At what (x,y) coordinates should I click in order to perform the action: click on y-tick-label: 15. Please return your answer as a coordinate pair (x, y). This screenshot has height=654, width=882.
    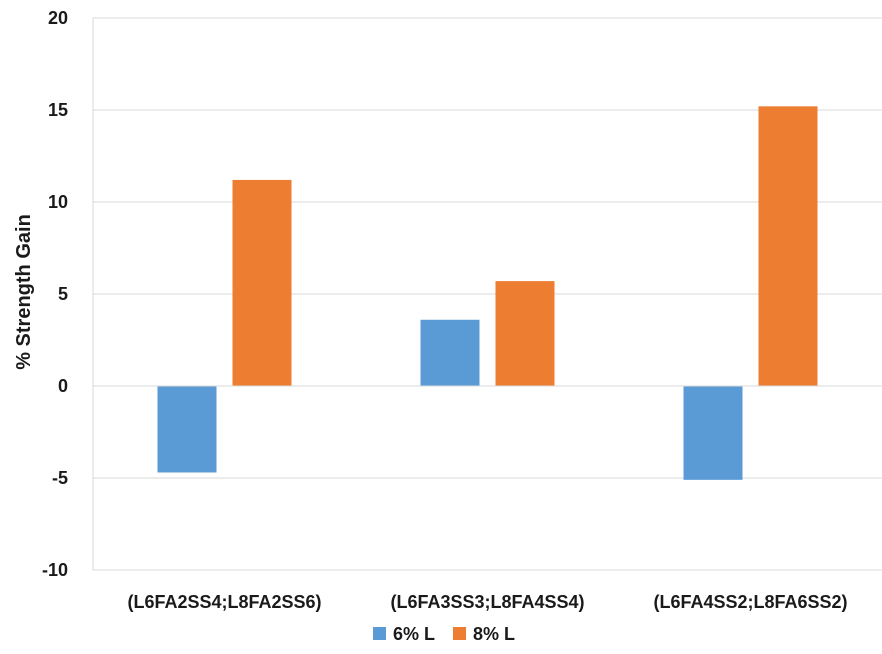
    Looking at the image, I should click on (58, 110).